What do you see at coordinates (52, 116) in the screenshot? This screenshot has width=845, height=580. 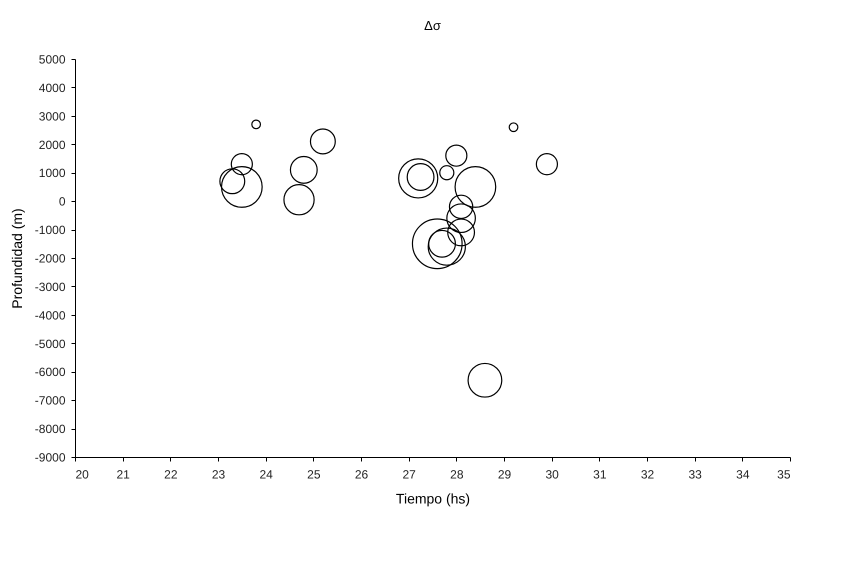 I see `y-tick-label: 3000` at bounding box center [52, 116].